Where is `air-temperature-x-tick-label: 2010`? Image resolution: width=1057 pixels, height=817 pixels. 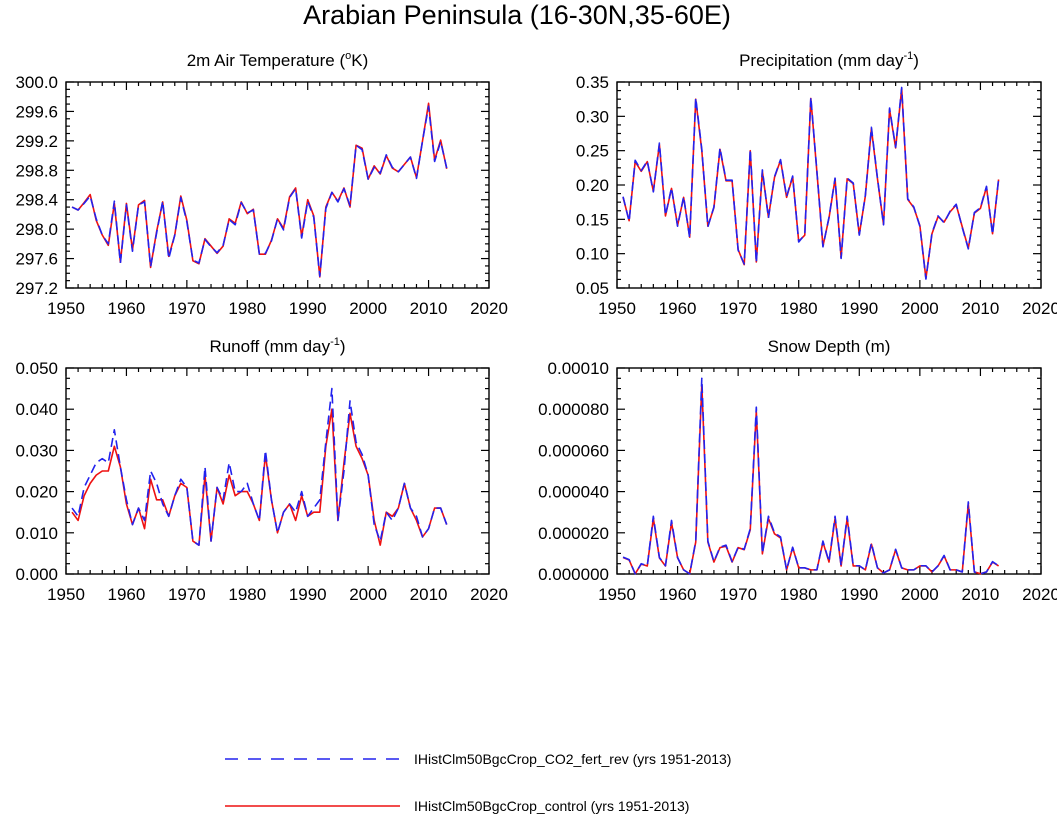
air-temperature-x-tick-label: 2010 is located at coordinates (429, 308).